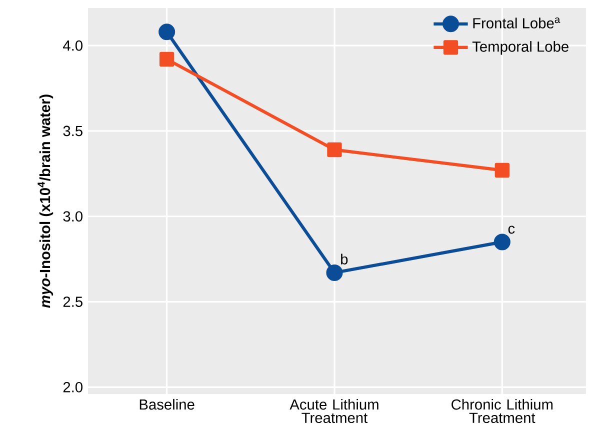  What do you see at coordinates (516, 22) in the screenshot?
I see `legend-label: Frontal Lobe$^{a}$` at bounding box center [516, 22].